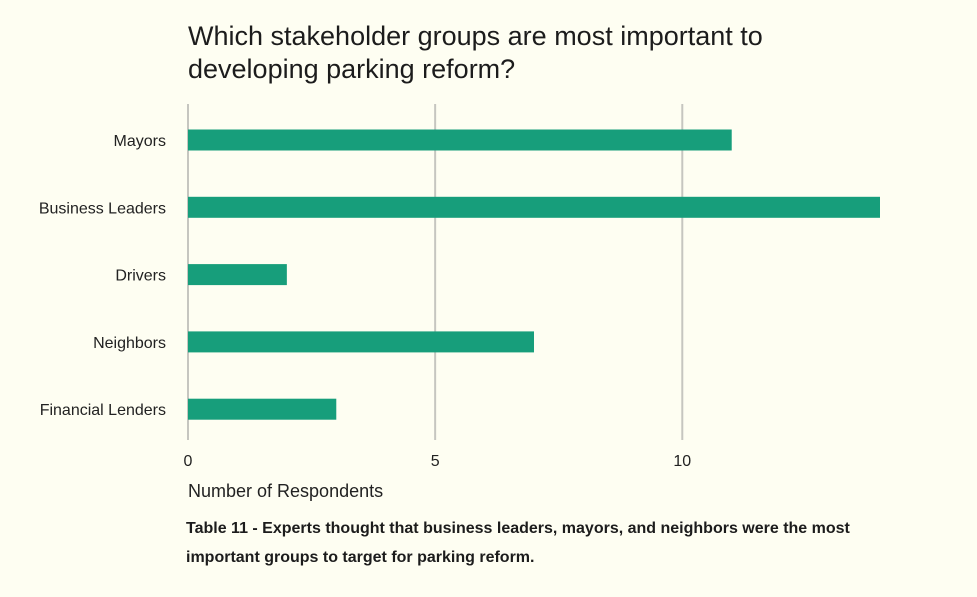 This screenshot has height=597, width=977. What do you see at coordinates (129, 343) in the screenshot?
I see `category-label-neighbors: Neighbors` at bounding box center [129, 343].